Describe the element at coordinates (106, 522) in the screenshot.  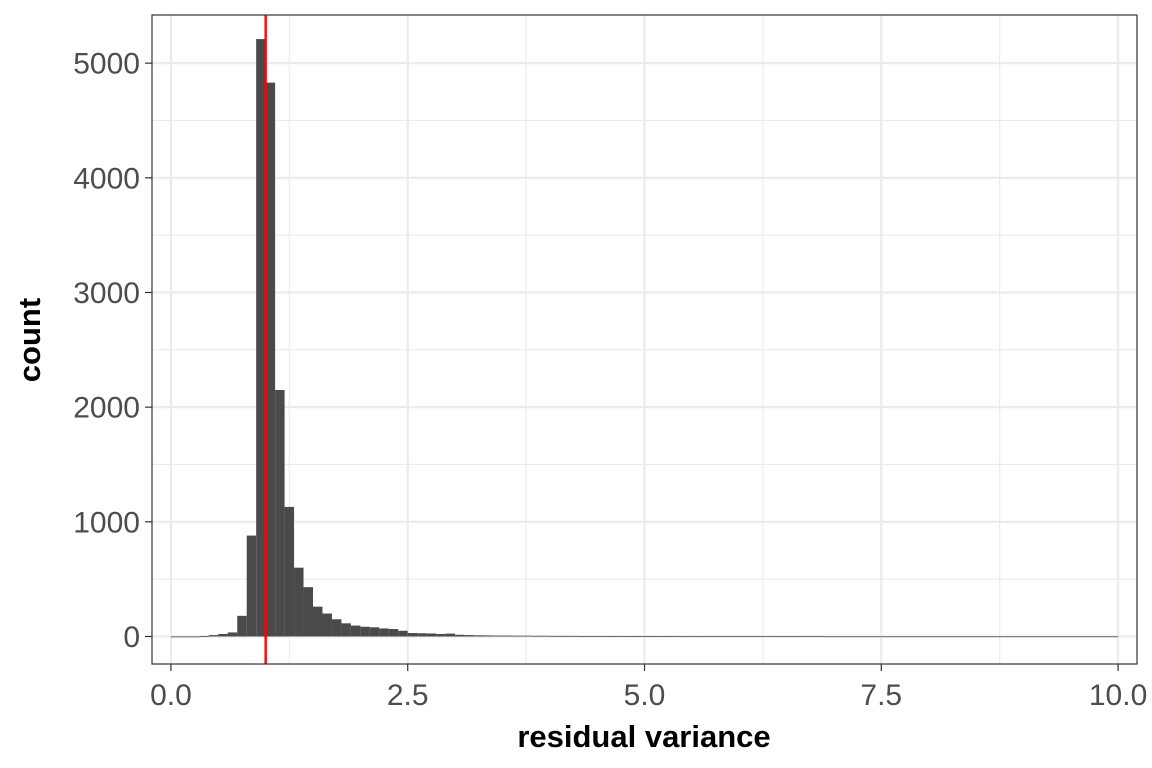
I see `y-tick-label: 1000` at that location.